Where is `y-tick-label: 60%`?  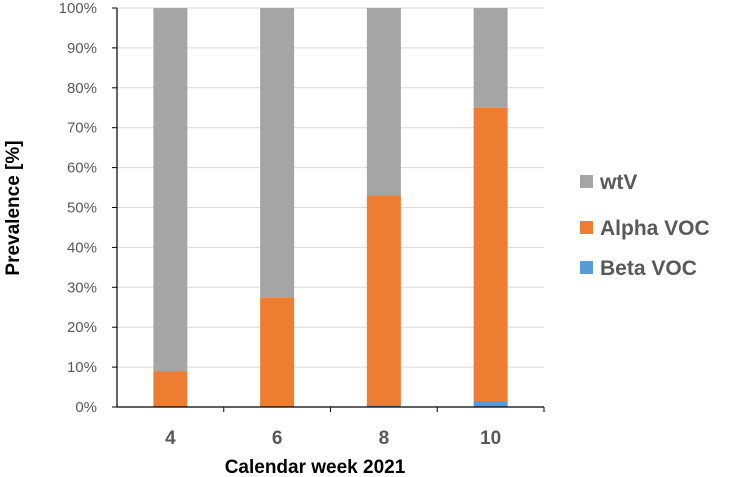 y-tick-label: 60% is located at coordinates (82, 168).